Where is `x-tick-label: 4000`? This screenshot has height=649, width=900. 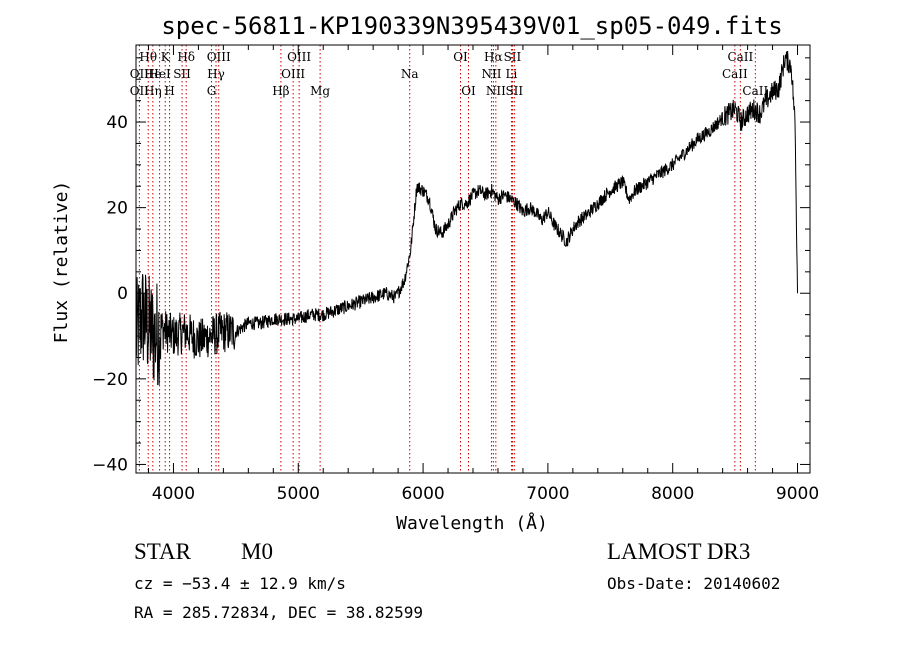
x-tick-label: 4000 is located at coordinates (173, 494).